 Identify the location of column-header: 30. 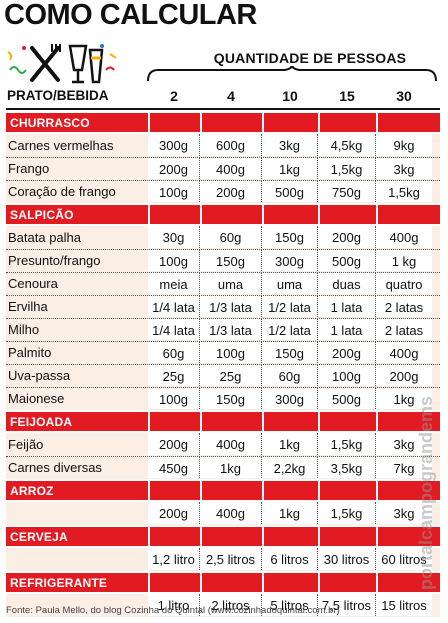
(404, 96).